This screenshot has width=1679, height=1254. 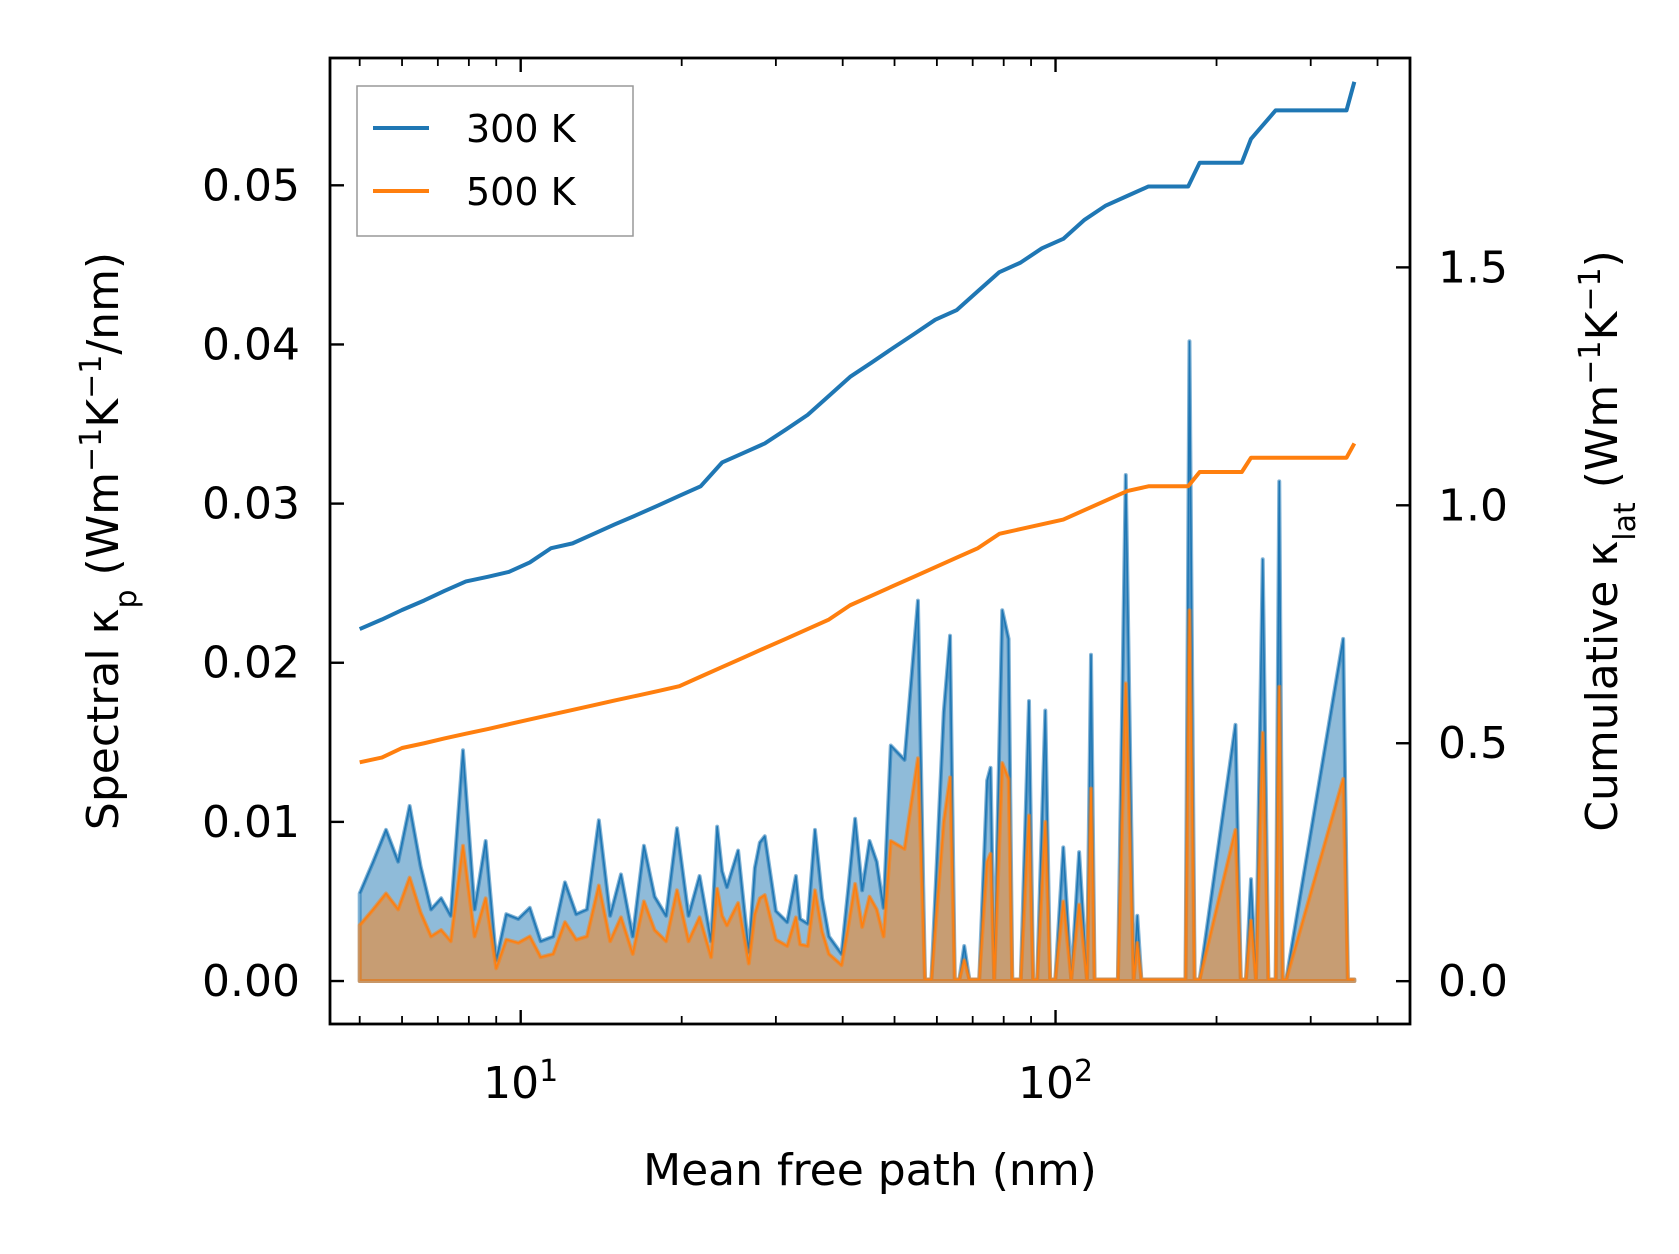 I want to click on x-tick-label-1: 10², so click(x=1055, y=1082).